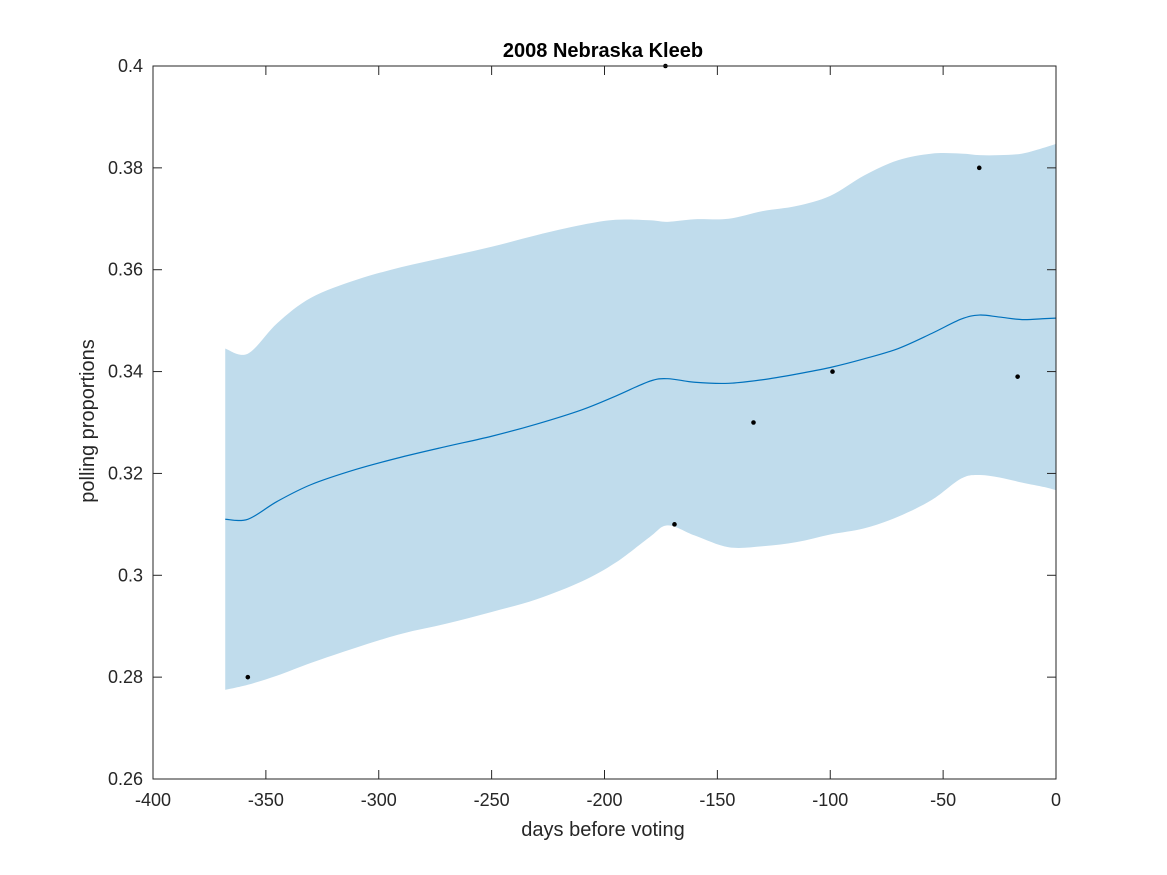 The height and width of the screenshot is (875, 1167). Describe the element at coordinates (125, 677) in the screenshot. I see `y-tick-label: 0.28` at that location.